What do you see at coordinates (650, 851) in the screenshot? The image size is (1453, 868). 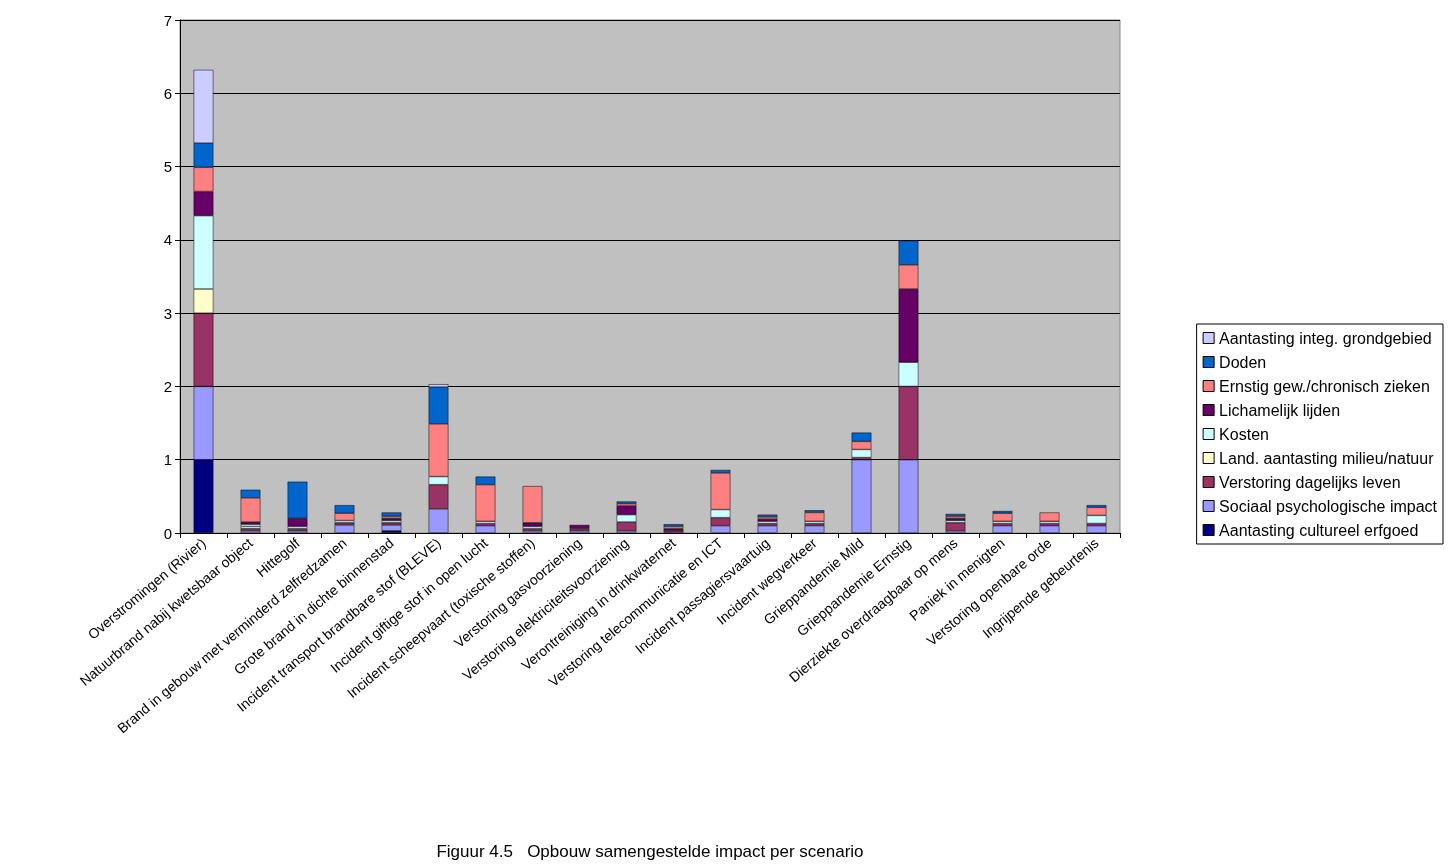 I see `text: Figuur 4.5 Opbouw samengestelde impact per scenario` at bounding box center [650, 851].